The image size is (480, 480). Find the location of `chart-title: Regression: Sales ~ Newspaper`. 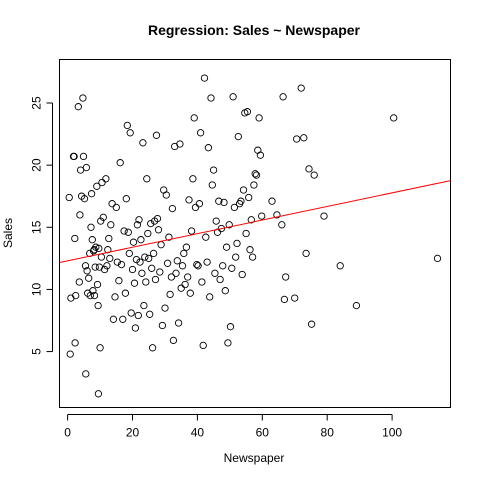

chart-title: Regression: Sales ~ Newspaper is located at coordinates (254, 30).